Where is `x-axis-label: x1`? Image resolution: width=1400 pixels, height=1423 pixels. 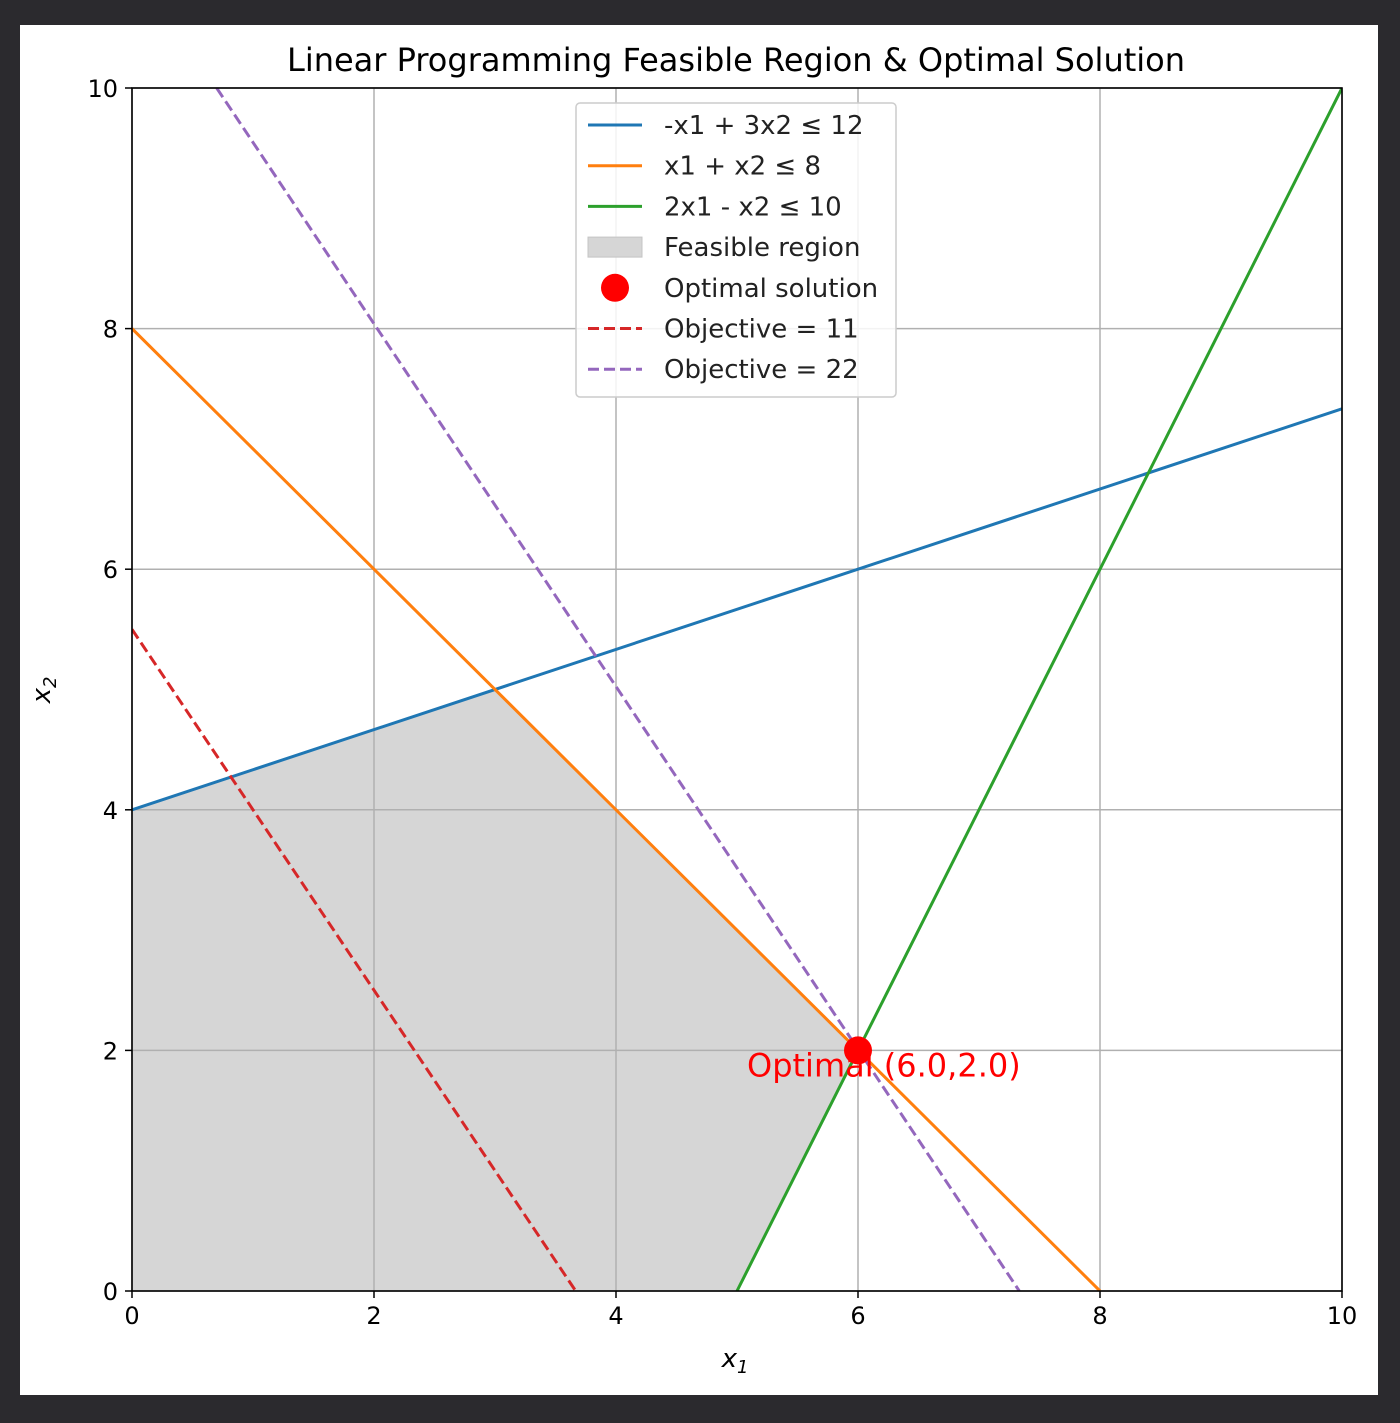 x-axis-label: x1 is located at coordinates (735, 1361).